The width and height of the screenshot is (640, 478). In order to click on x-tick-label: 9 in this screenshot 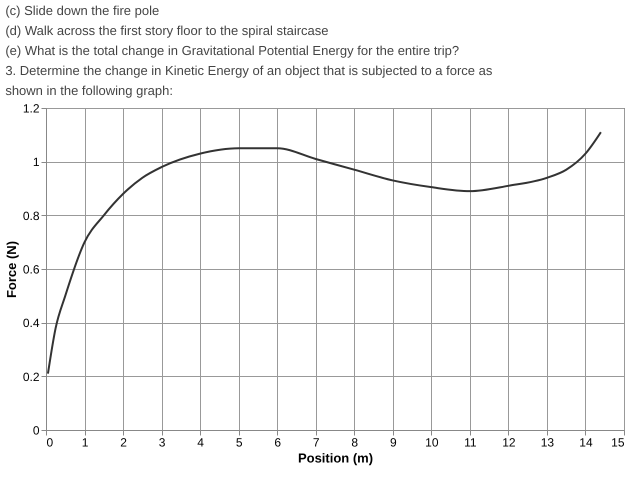, I will do `click(393, 443)`.